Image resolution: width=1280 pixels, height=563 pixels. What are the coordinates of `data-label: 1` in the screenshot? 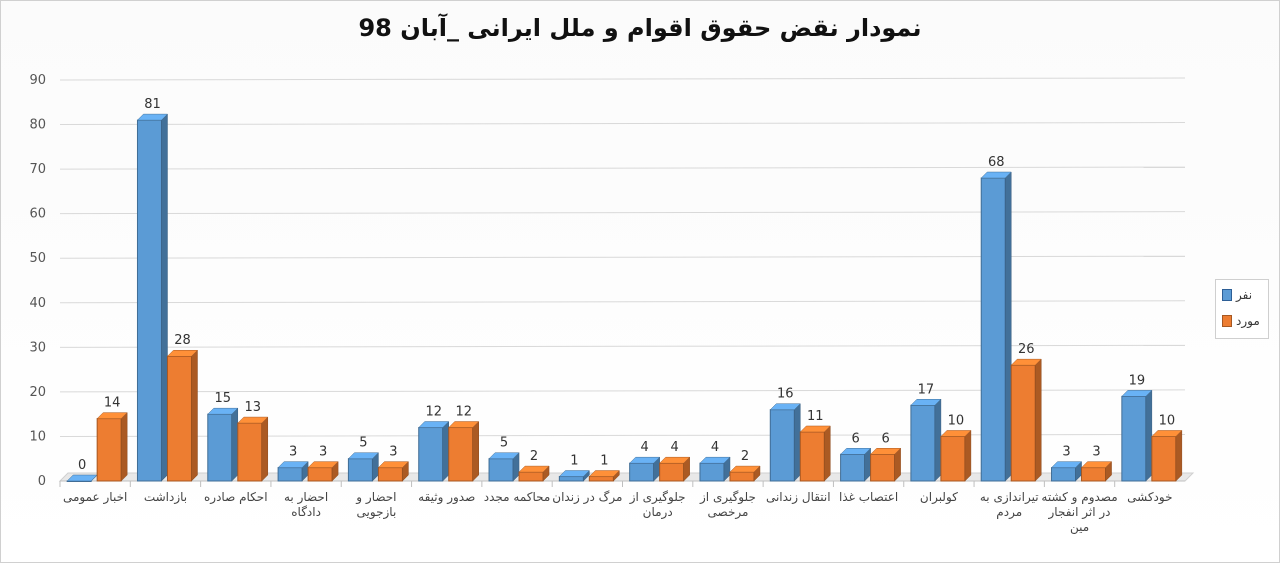 It's located at (574, 461).